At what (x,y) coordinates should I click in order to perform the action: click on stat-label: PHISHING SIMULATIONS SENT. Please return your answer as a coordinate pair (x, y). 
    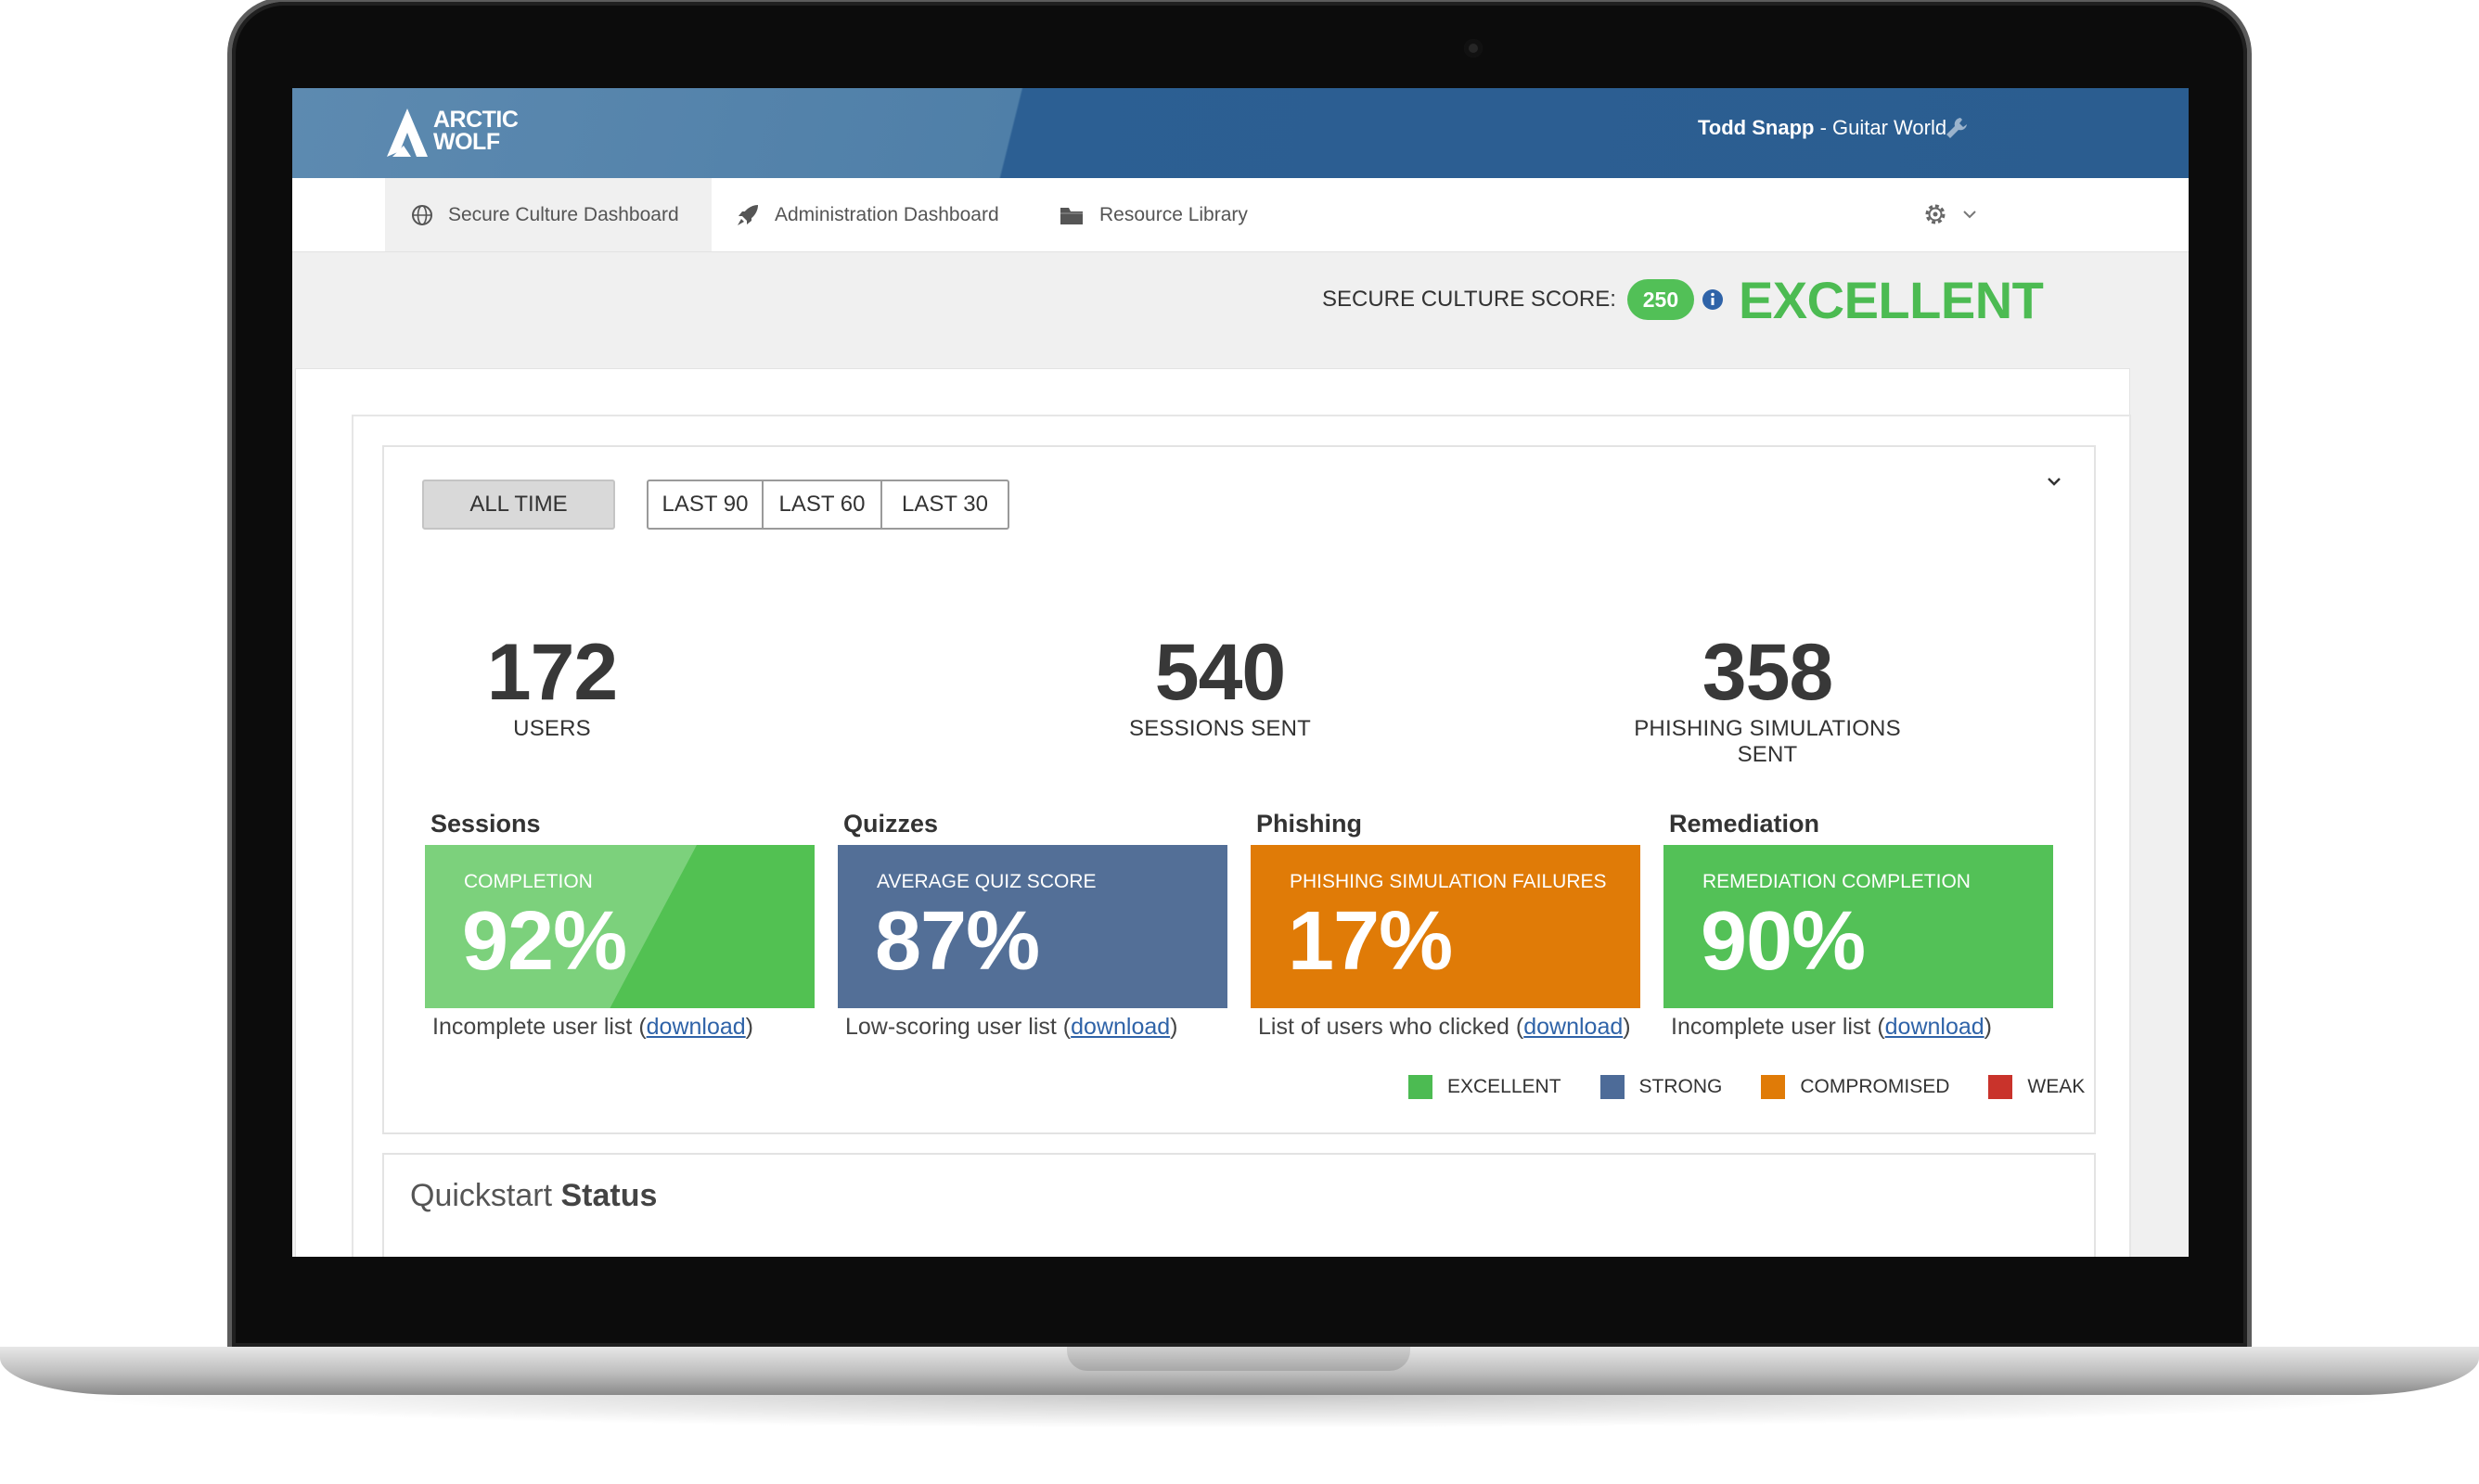
    Looking at the image, I should click on (1767, 741).